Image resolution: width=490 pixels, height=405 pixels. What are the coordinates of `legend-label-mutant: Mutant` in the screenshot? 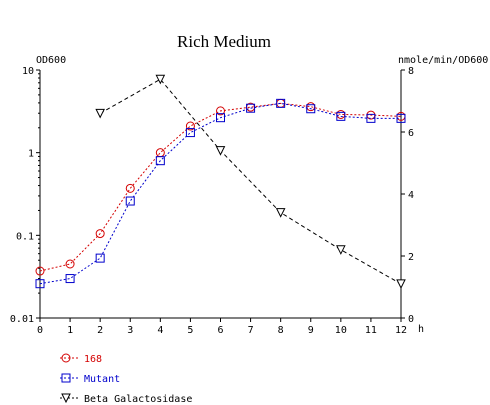 It's located at (102, 379).